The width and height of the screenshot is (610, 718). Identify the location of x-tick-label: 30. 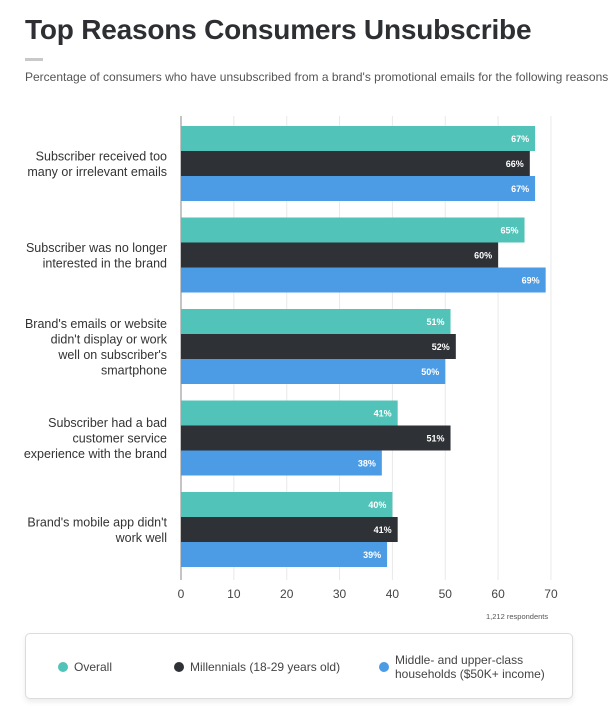
(340, 594).